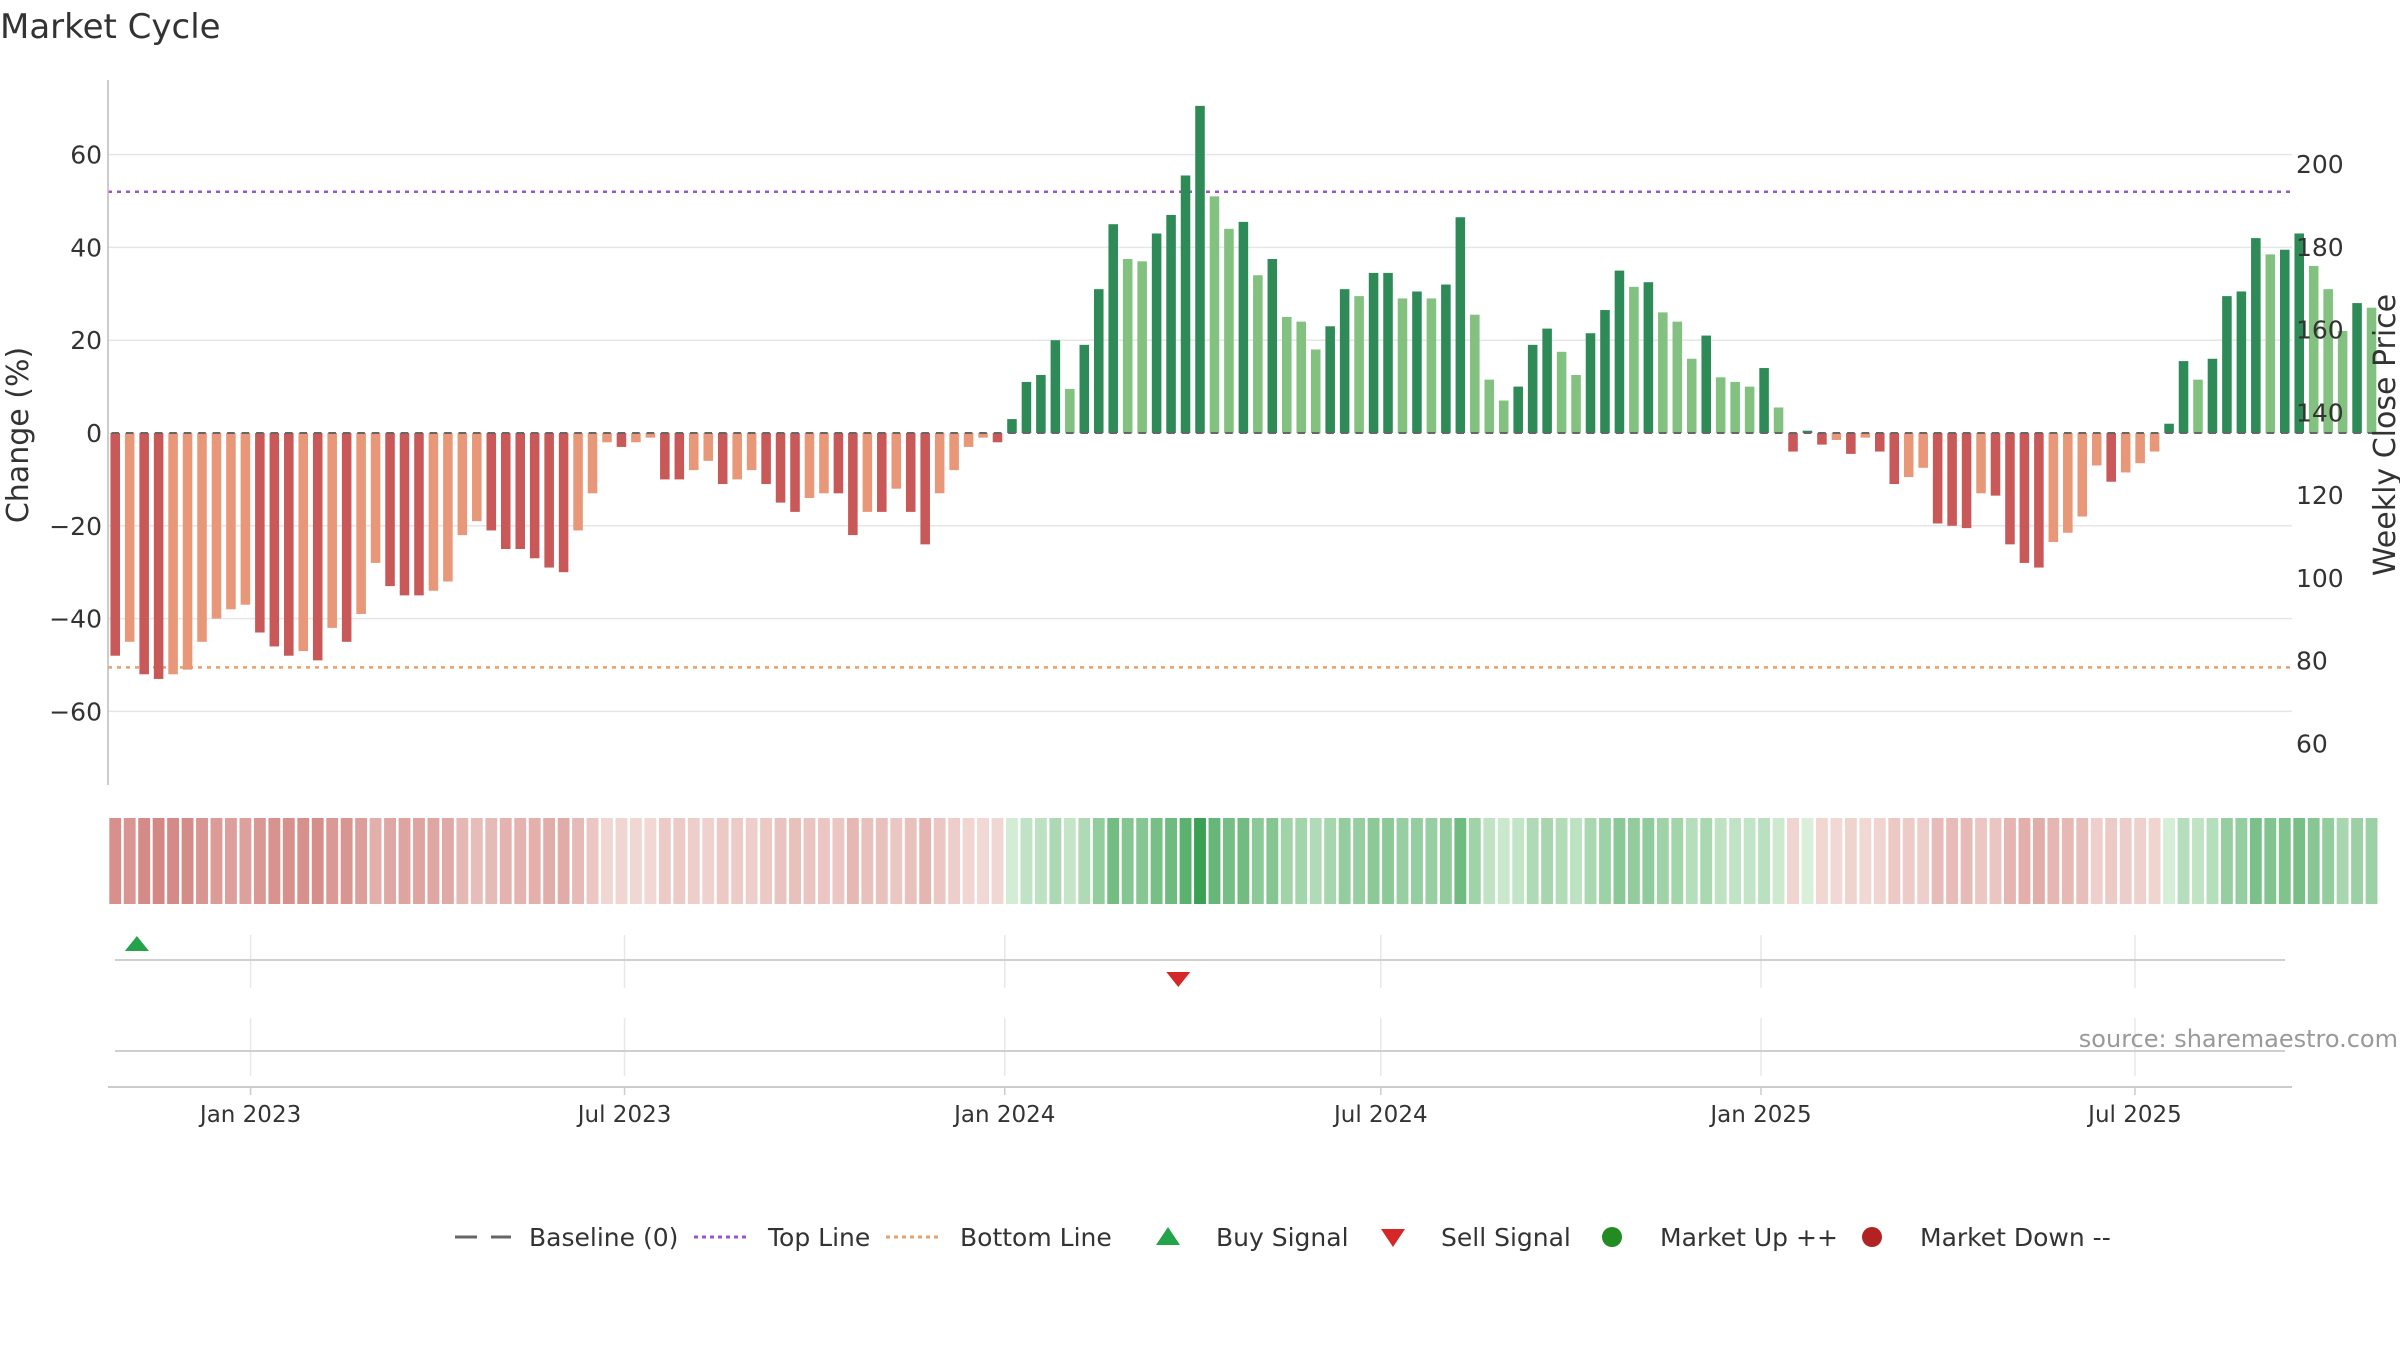  Describe the element at coordinates (1612, 1237) in the screenshot. I see `legend-circle-icon` at that location.